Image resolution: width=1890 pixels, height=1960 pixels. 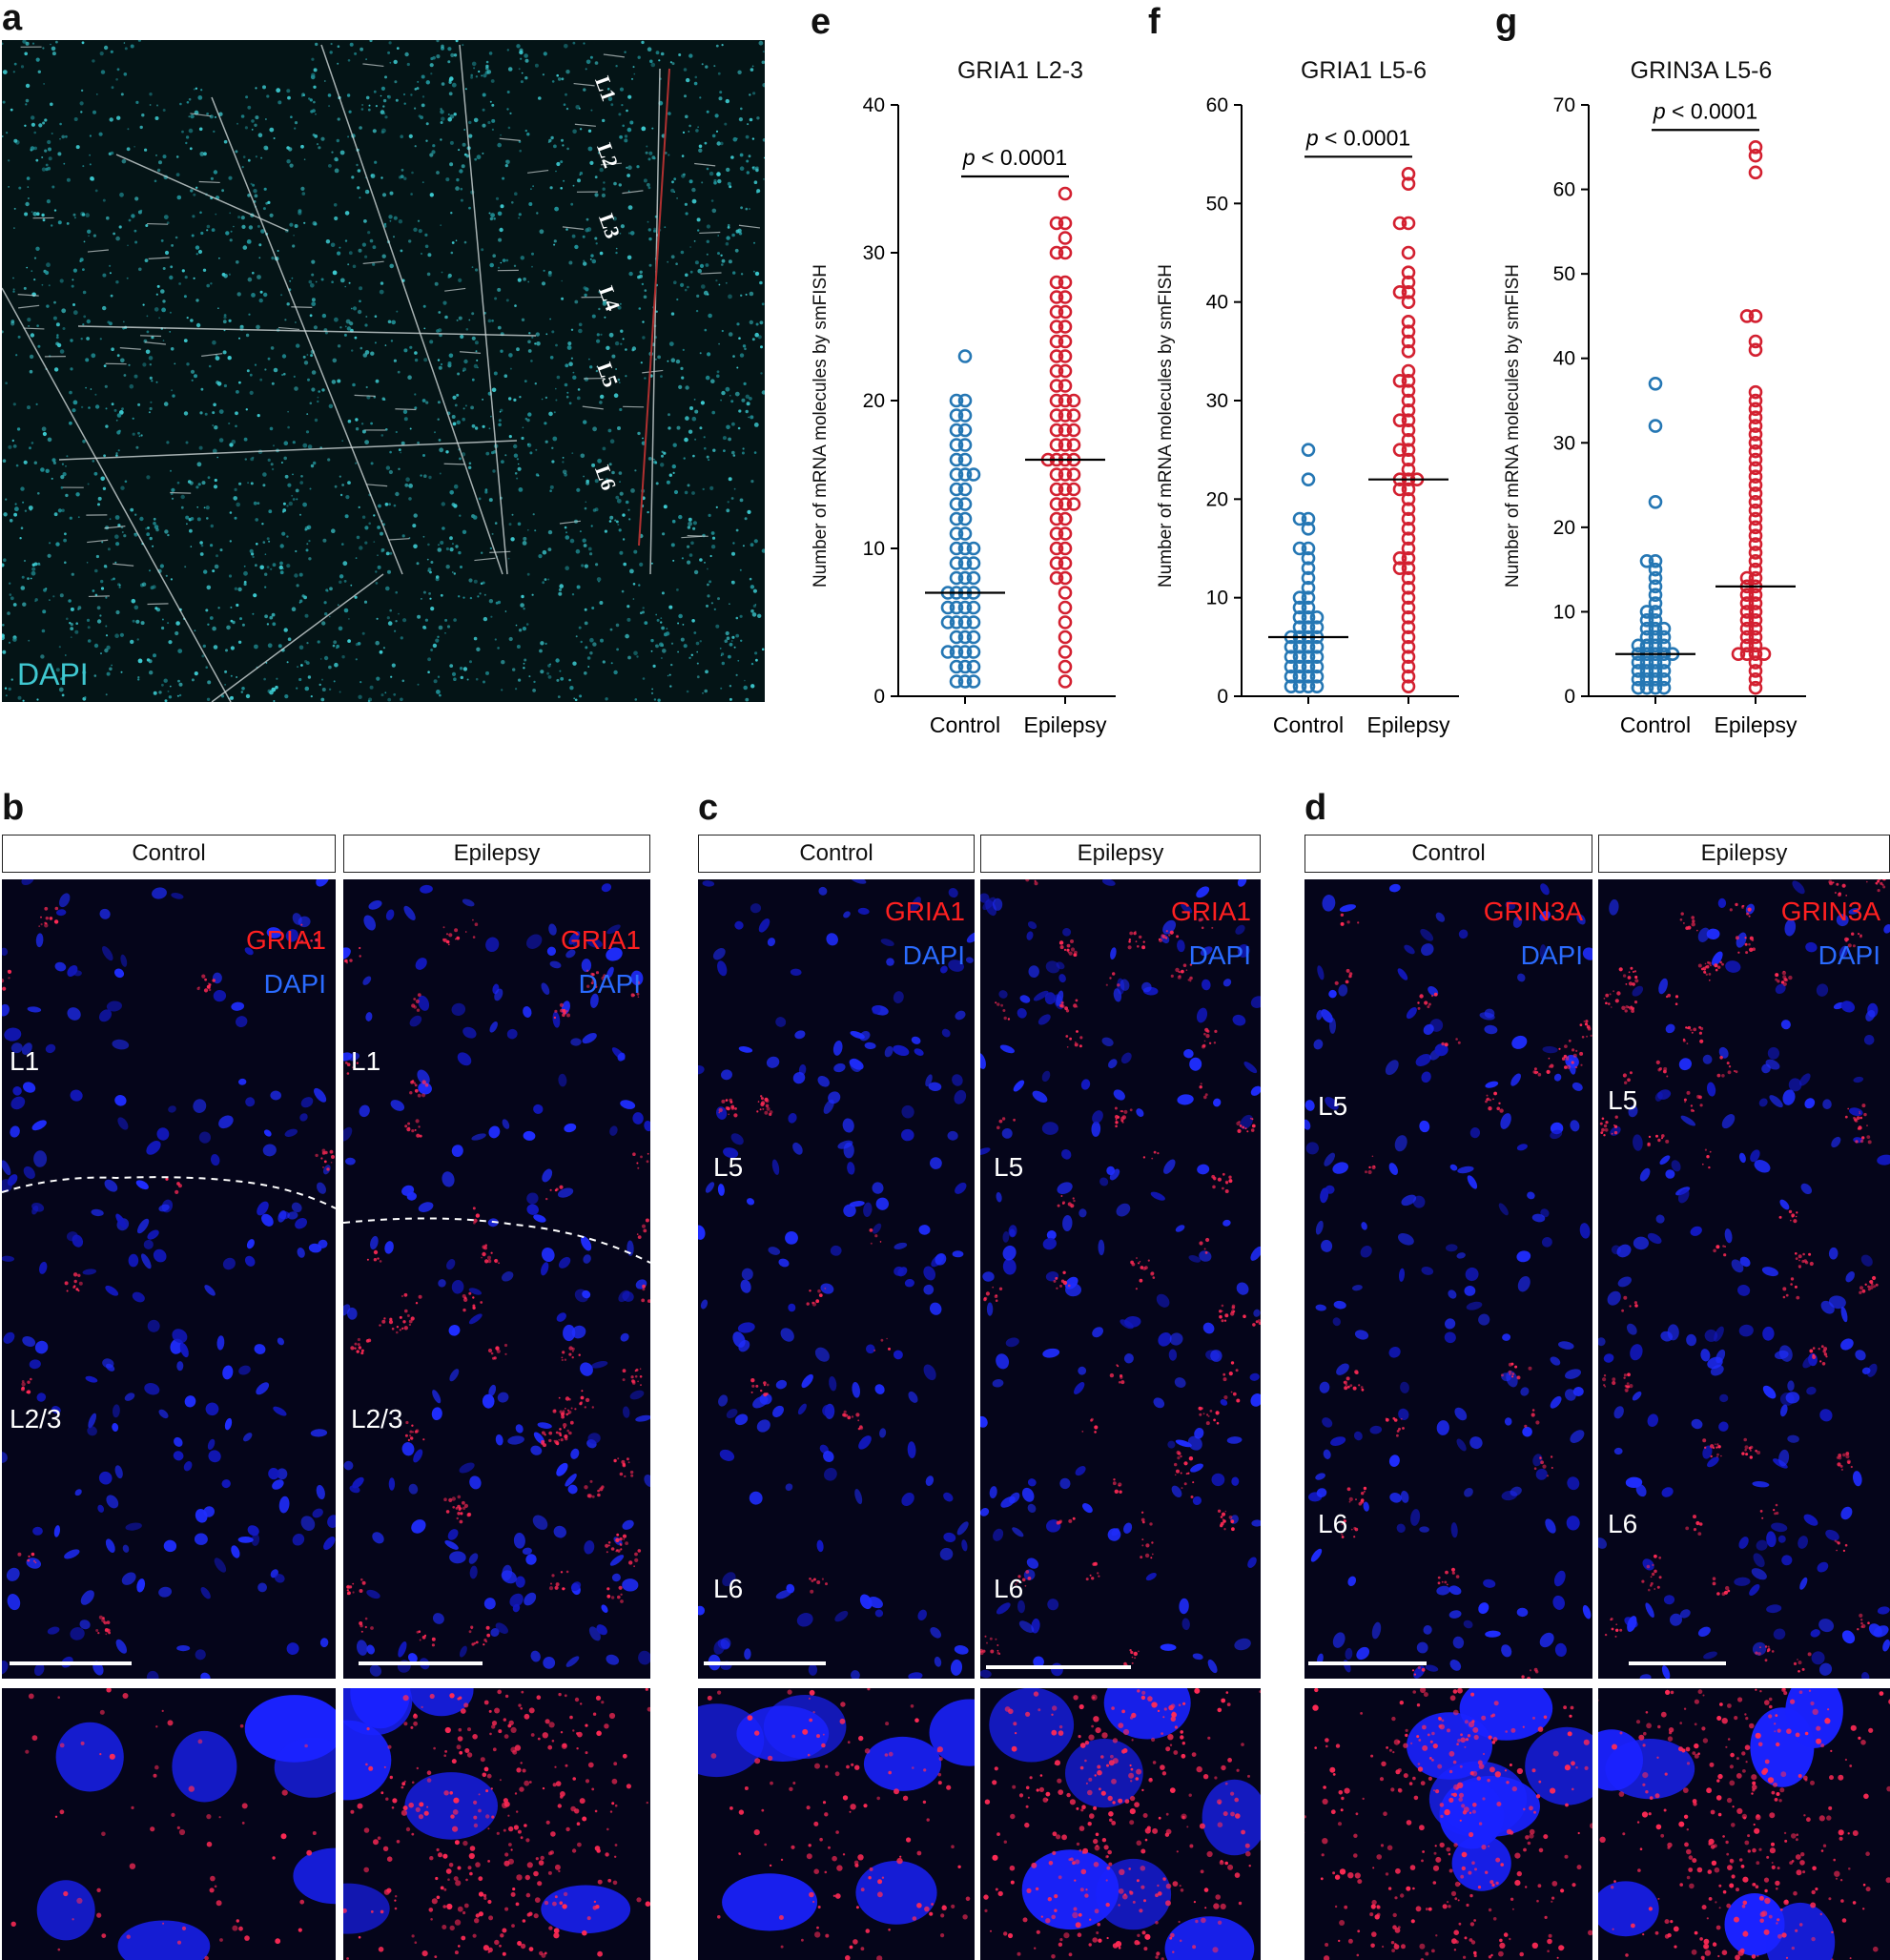 I want to click on y-axis-label-e: Number of mRNA molecules by smFISH, so click(x=821, y=426).